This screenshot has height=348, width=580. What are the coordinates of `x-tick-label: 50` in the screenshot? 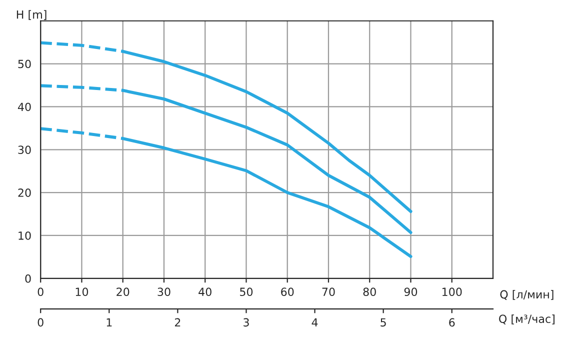 It's located at (246, 292).